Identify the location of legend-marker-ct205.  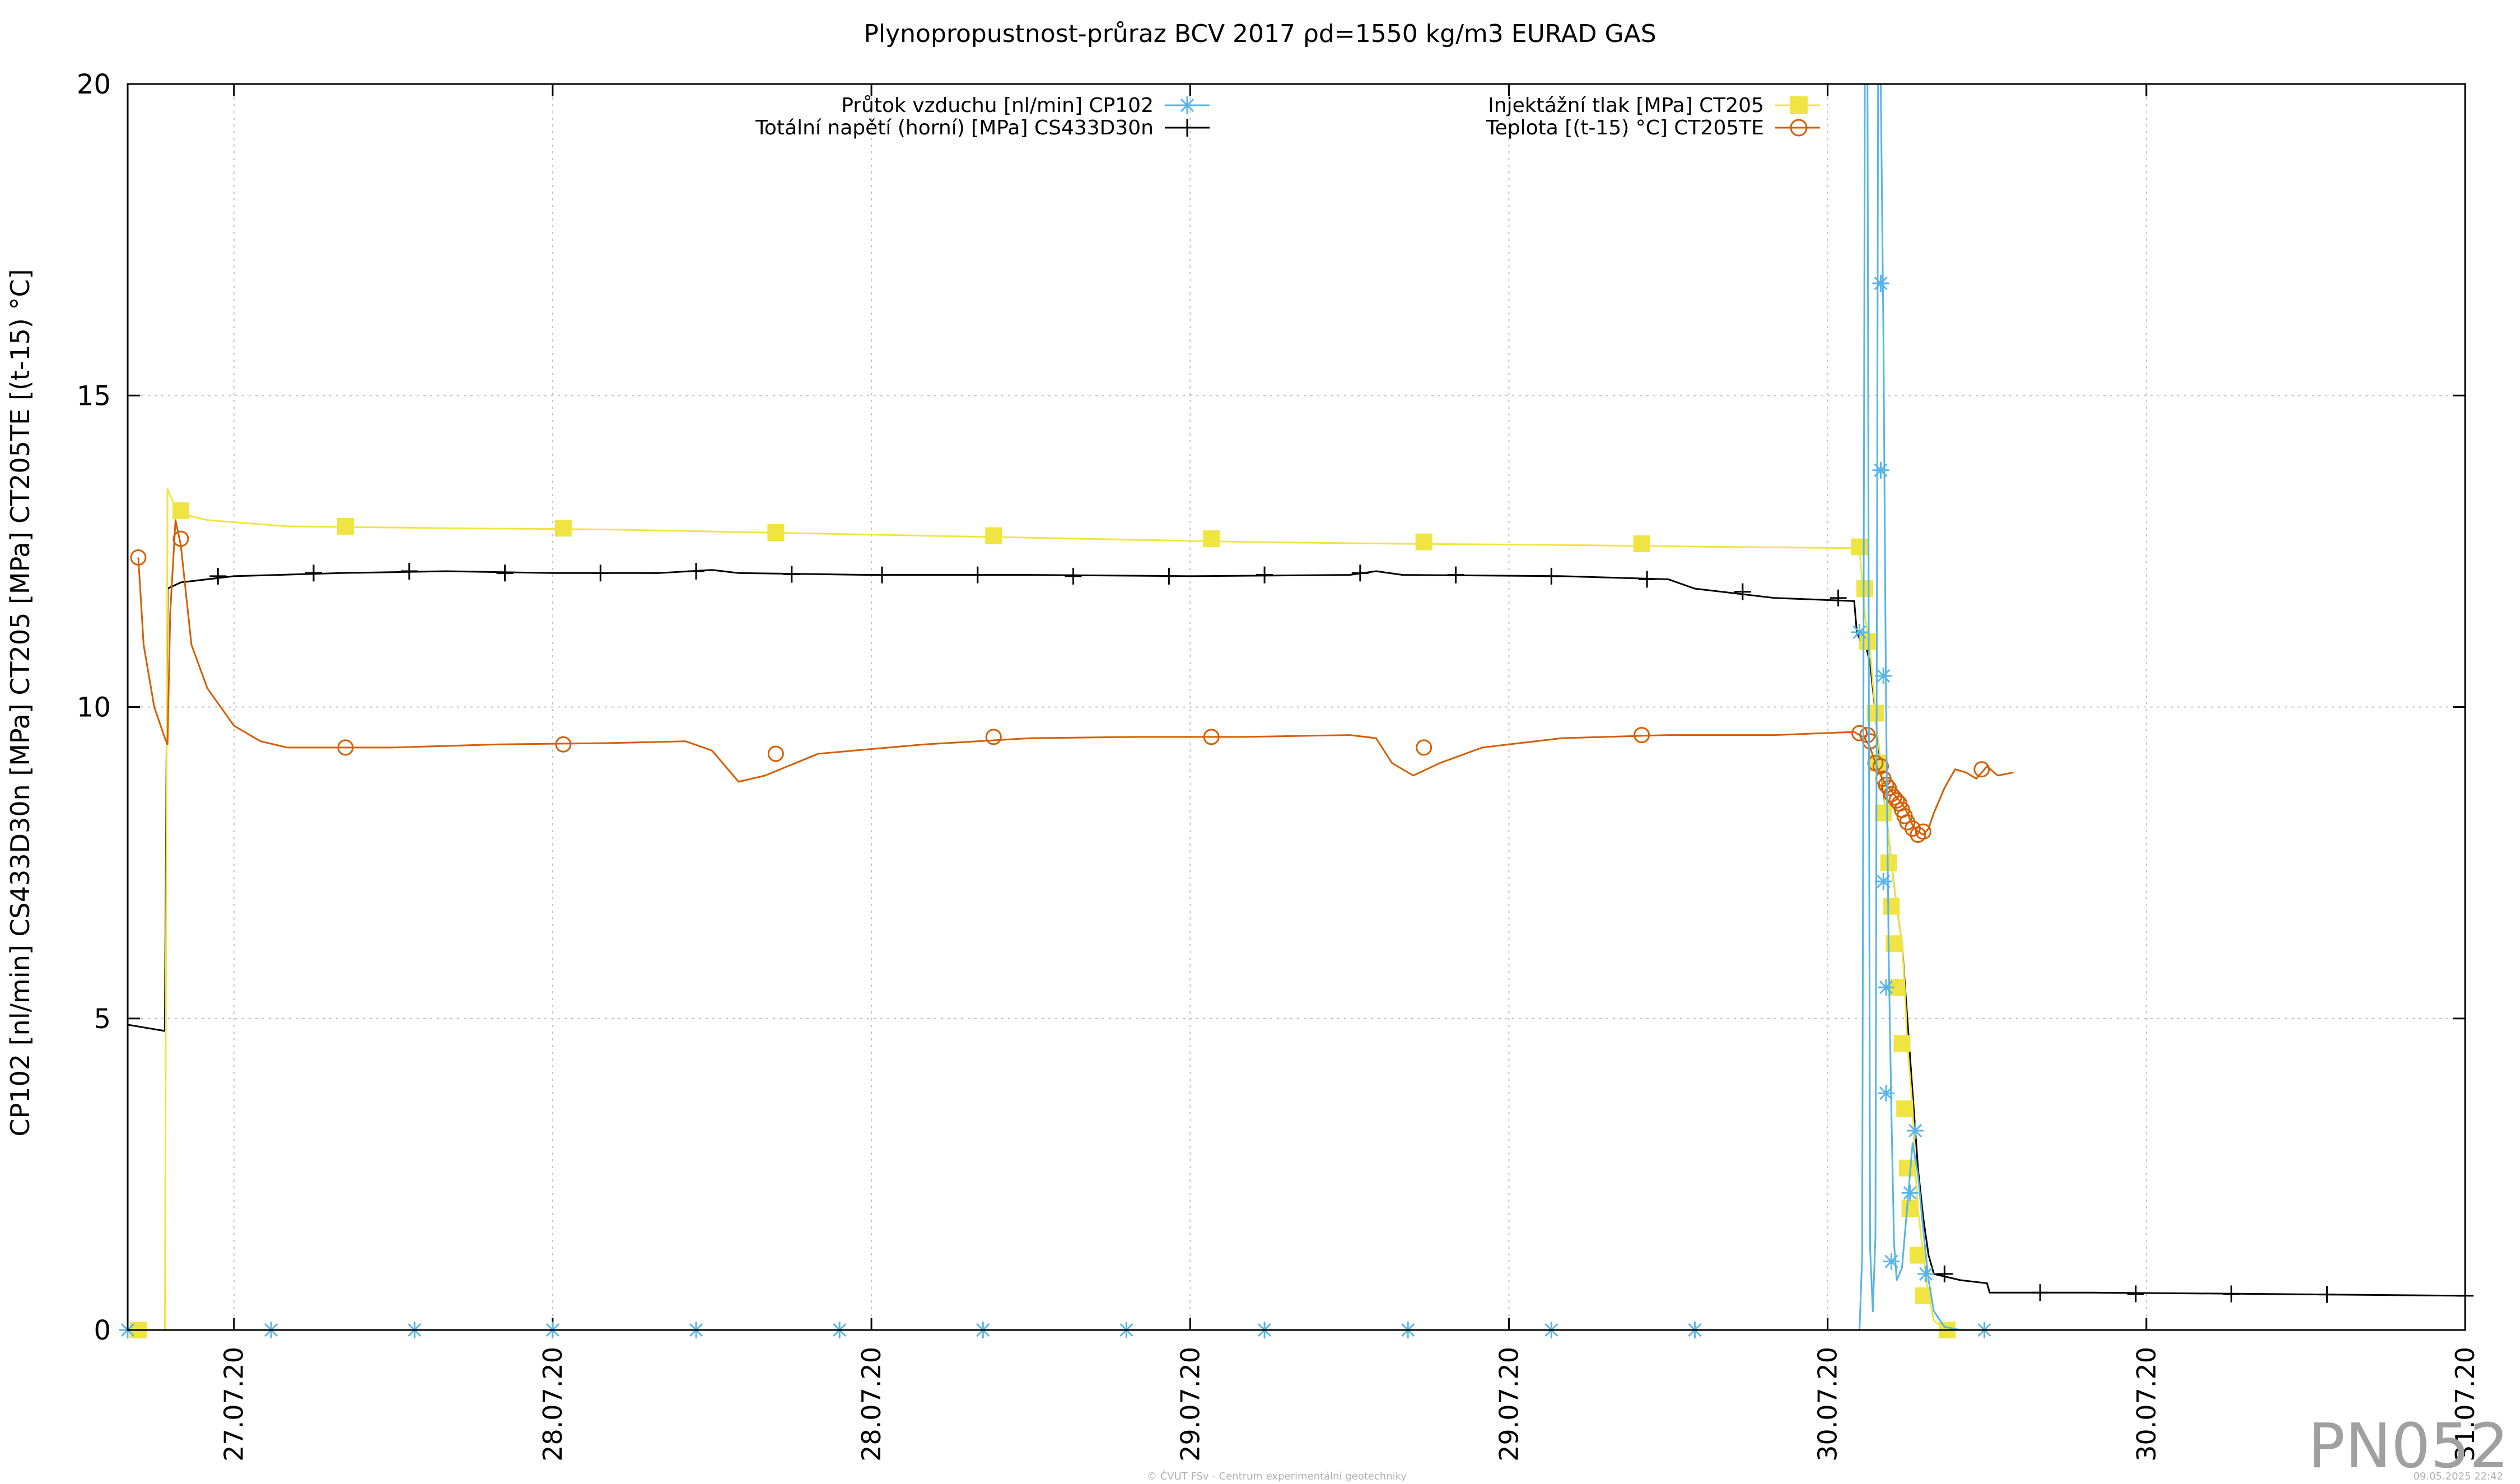
(1799, 105).